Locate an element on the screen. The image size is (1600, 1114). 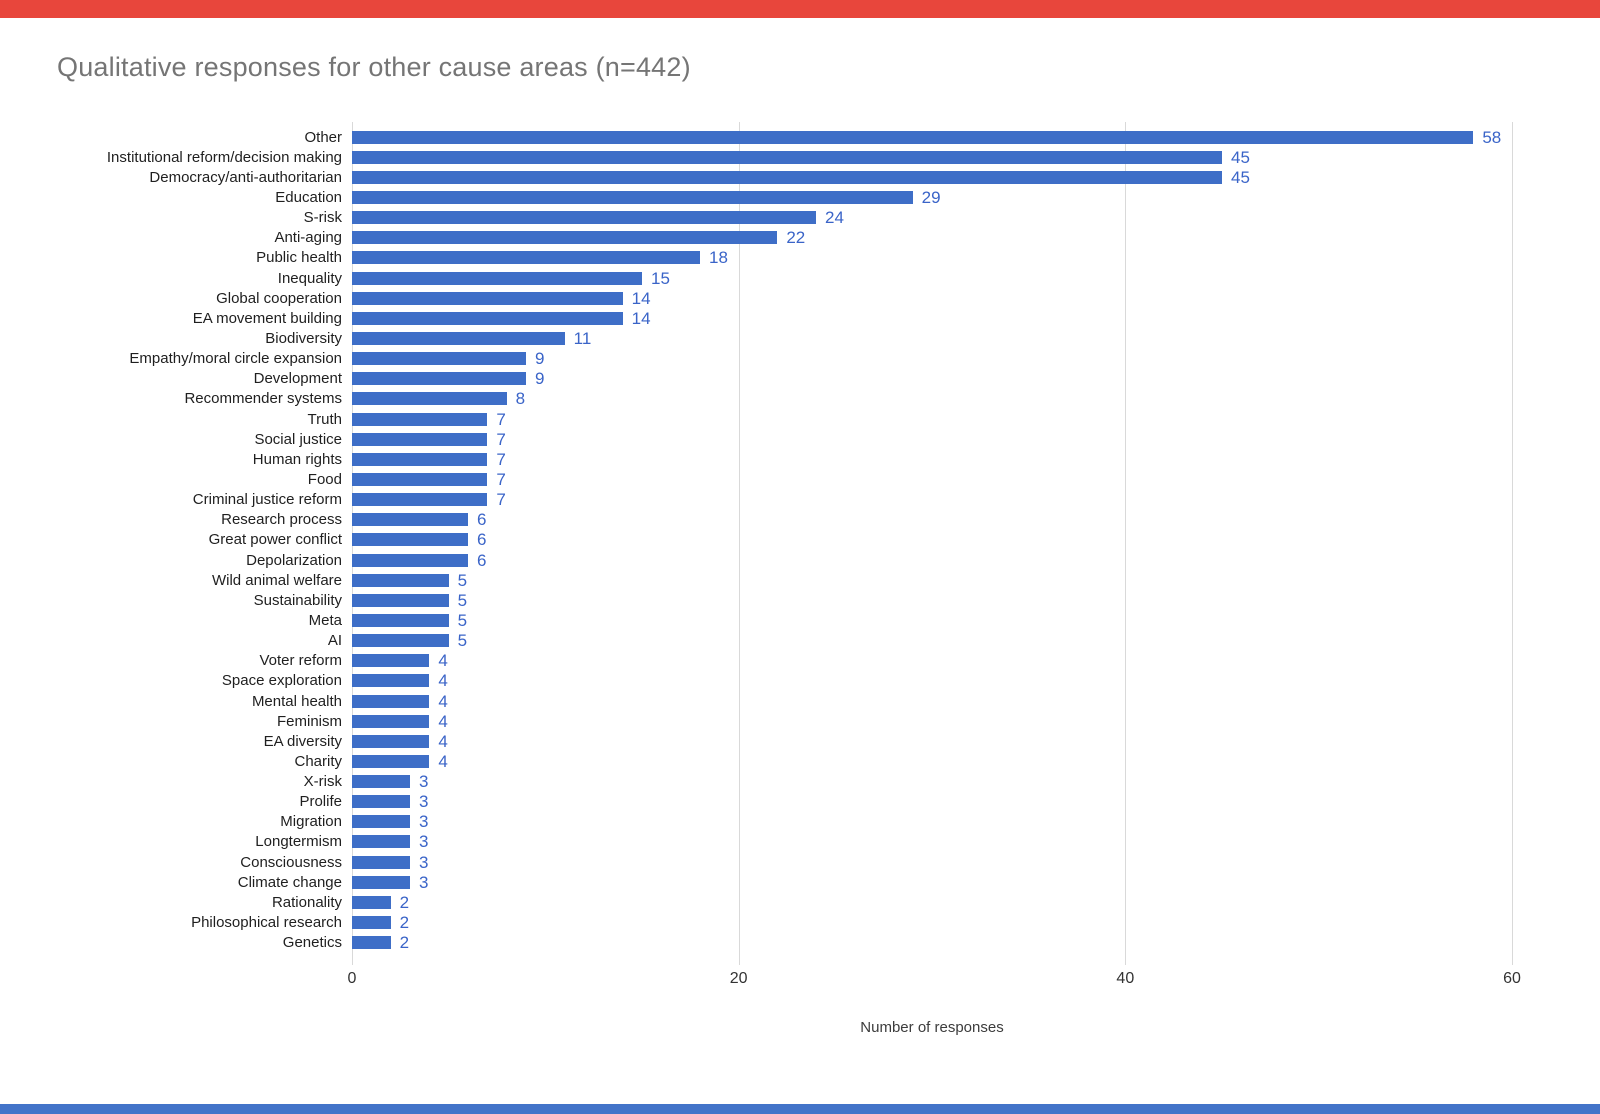
bar-track: 4 is located at coordinates (932, 701).